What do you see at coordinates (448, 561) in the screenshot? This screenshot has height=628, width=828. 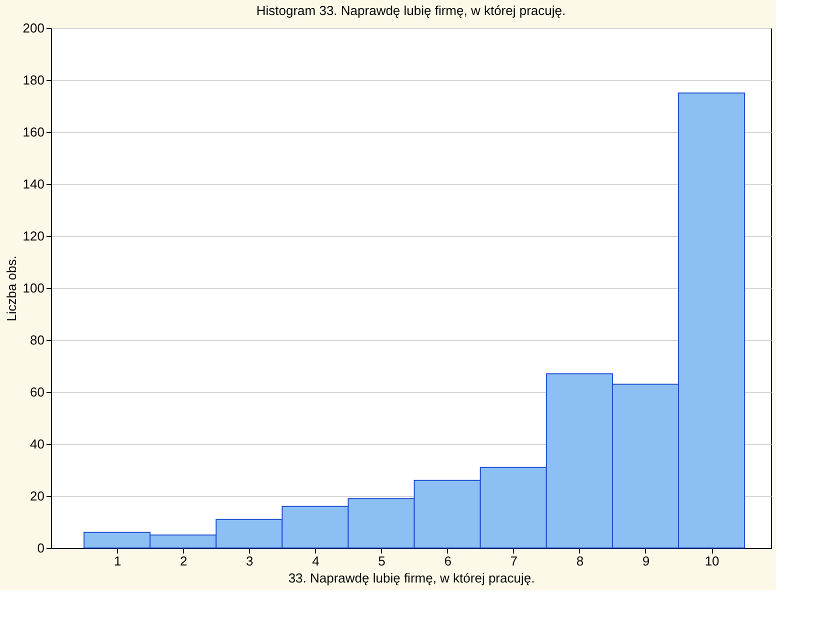 I see `x-tick-label: 6` at bounding box center [448, 561].